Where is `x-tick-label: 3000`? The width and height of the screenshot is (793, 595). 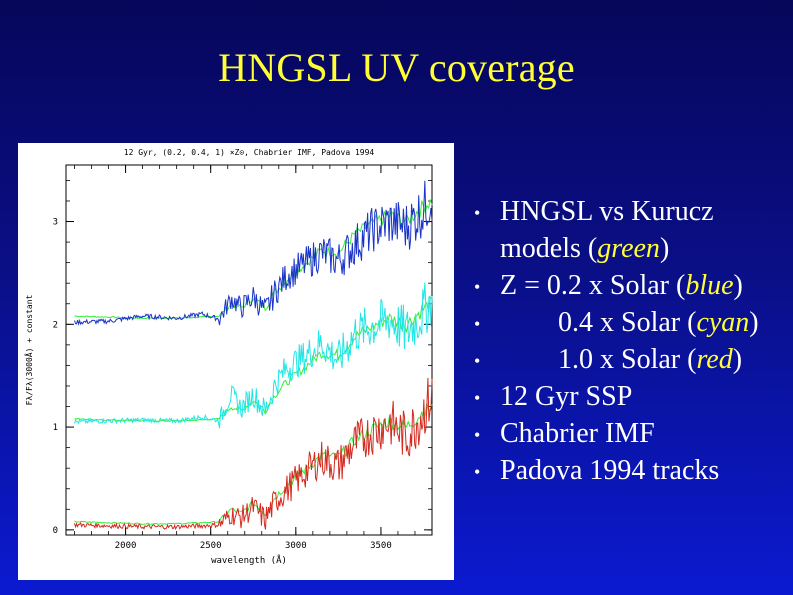
x-tick-label: 3000 is located at coordinates (296, 546).